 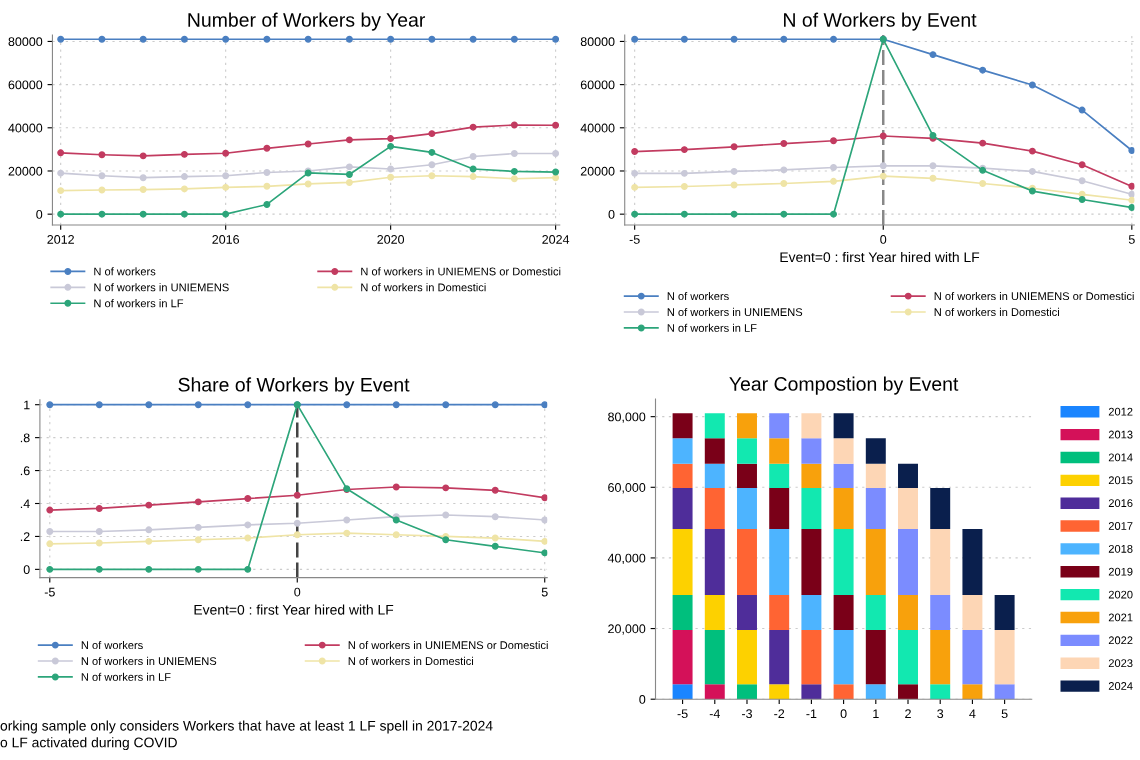 I want to click on y-tick-label: 20,000, so click(x=627, y=629).